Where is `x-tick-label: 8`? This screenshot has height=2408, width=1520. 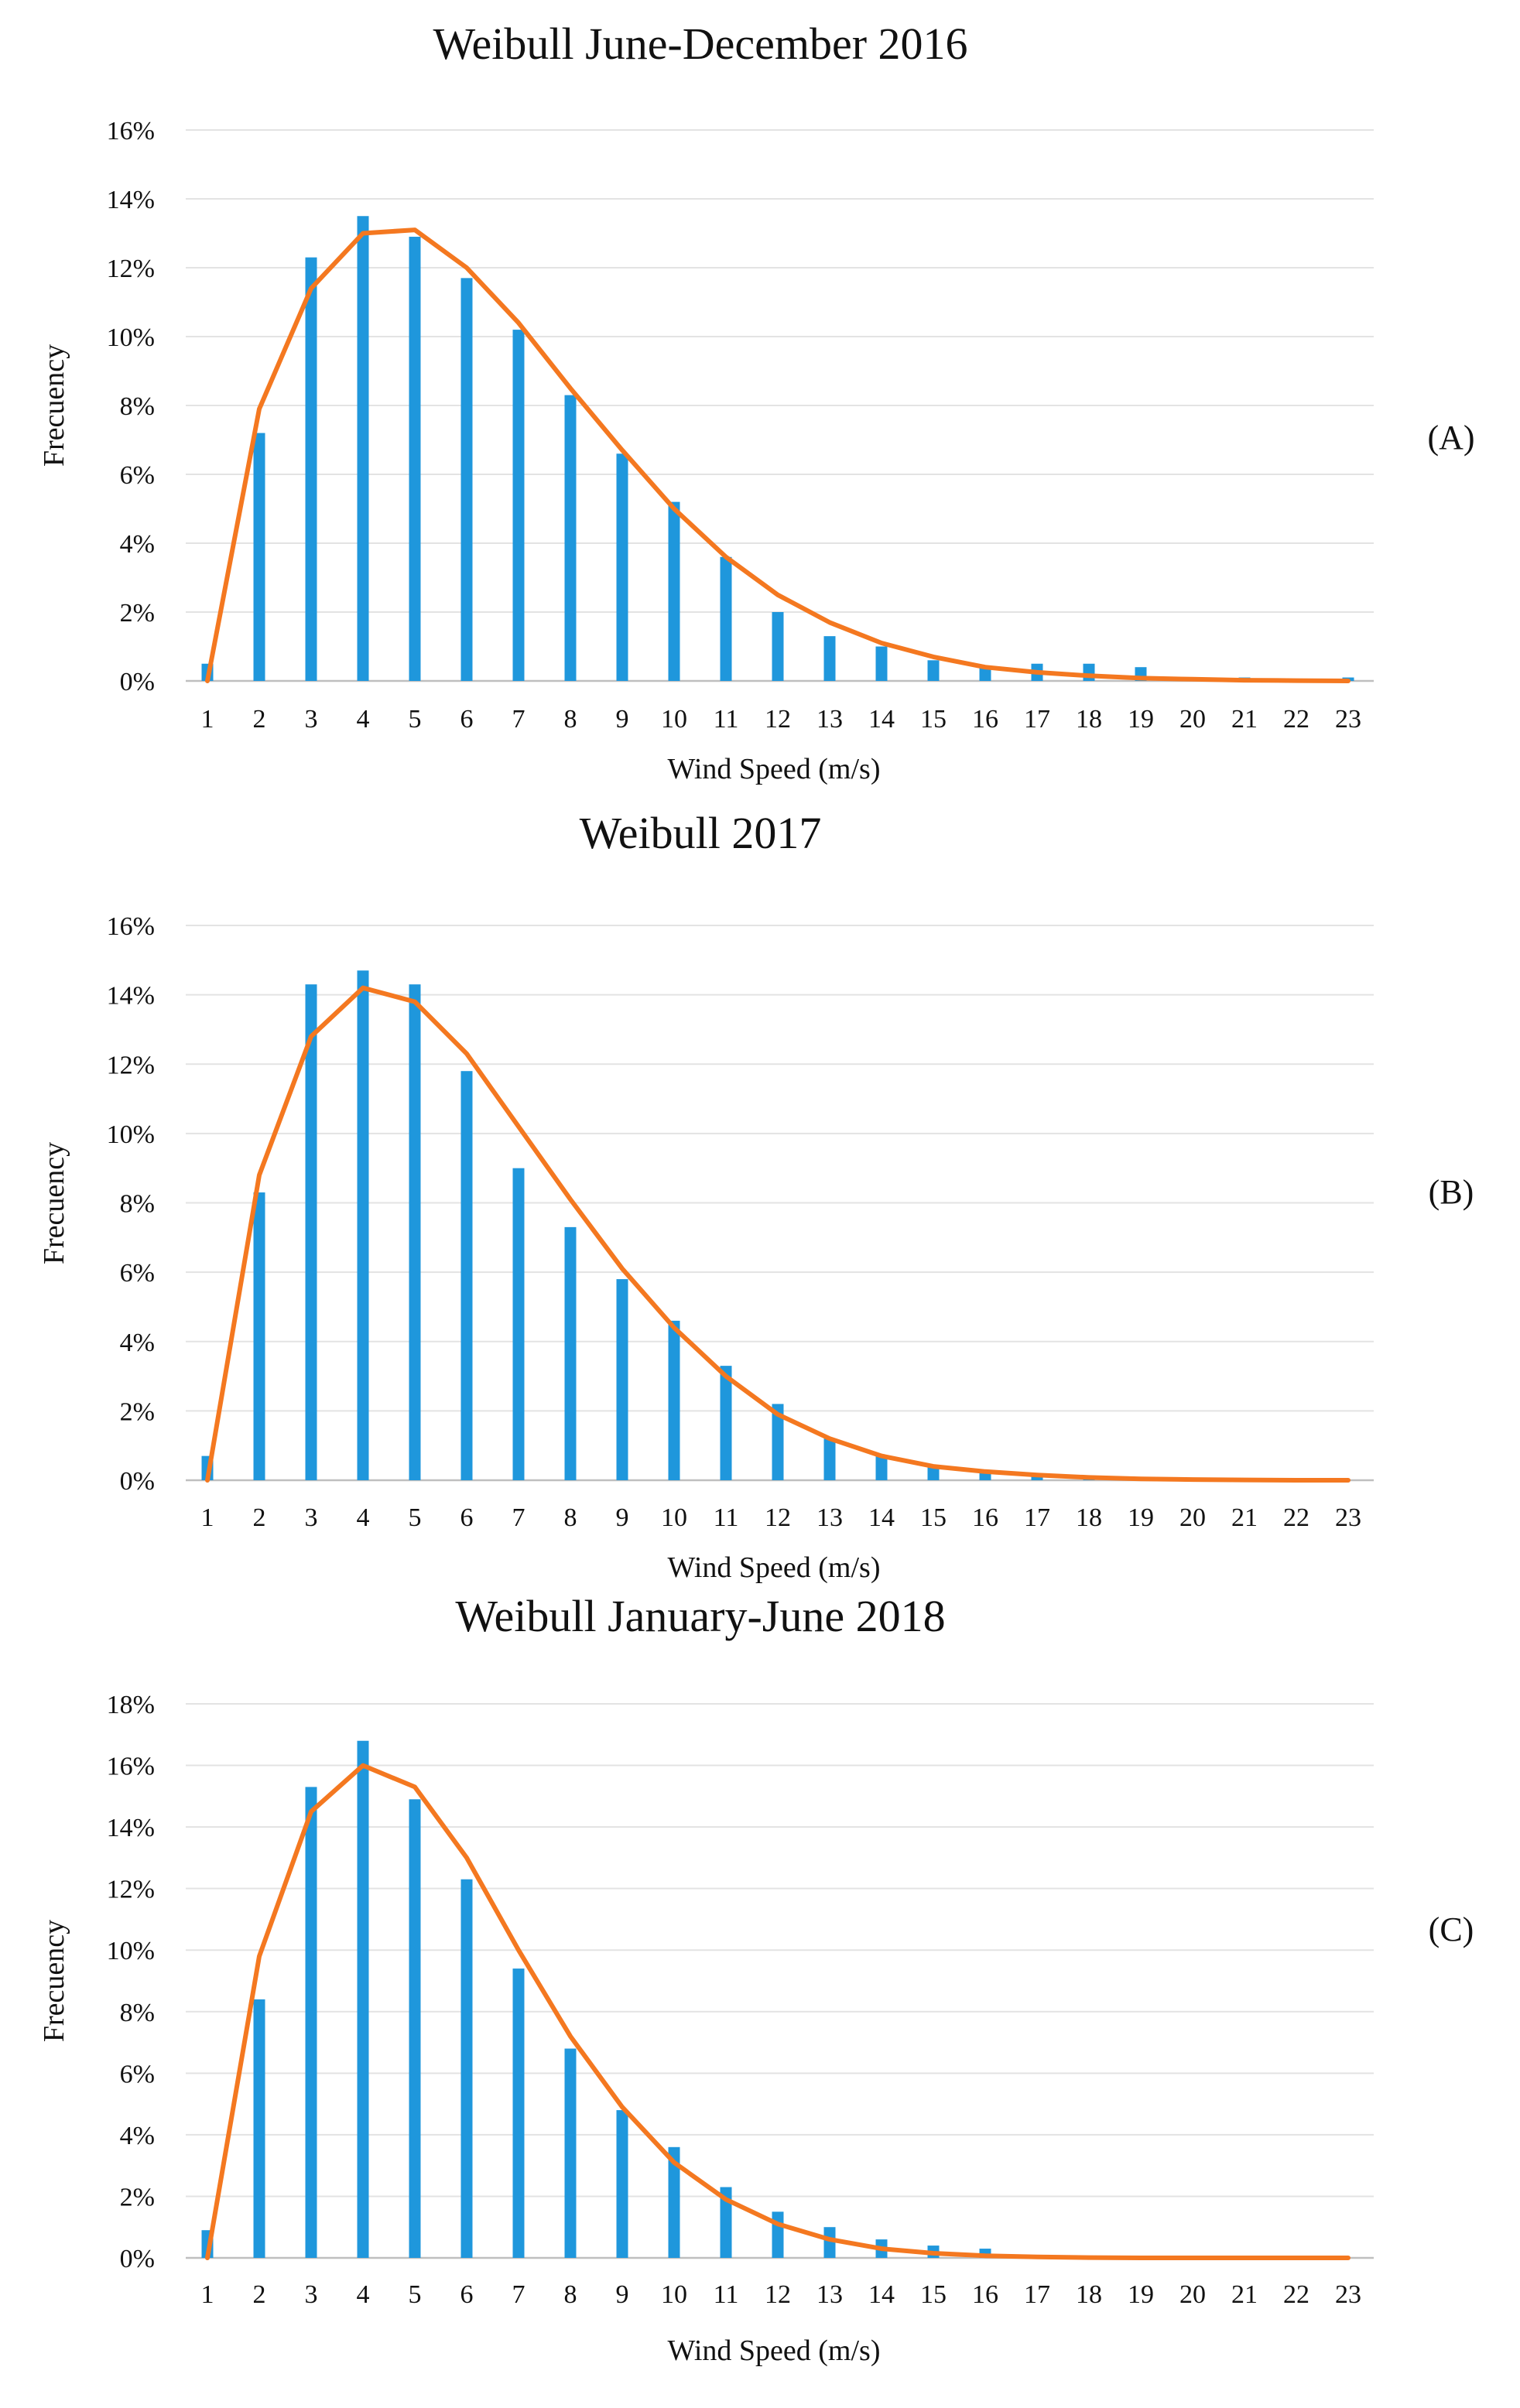 x-tick-label: 8 is located at coordinates (570, 1517).